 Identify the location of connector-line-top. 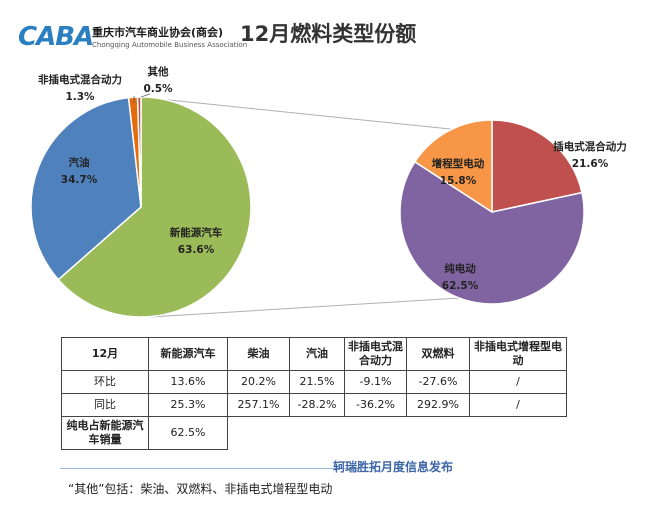
(305, 114).